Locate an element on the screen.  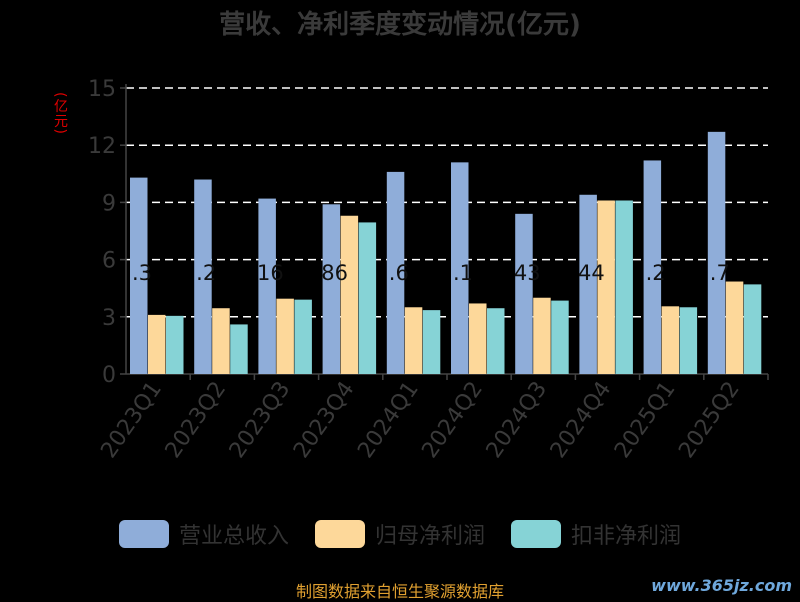
bar-annotation: .6 is located at coordinates (399, 273).